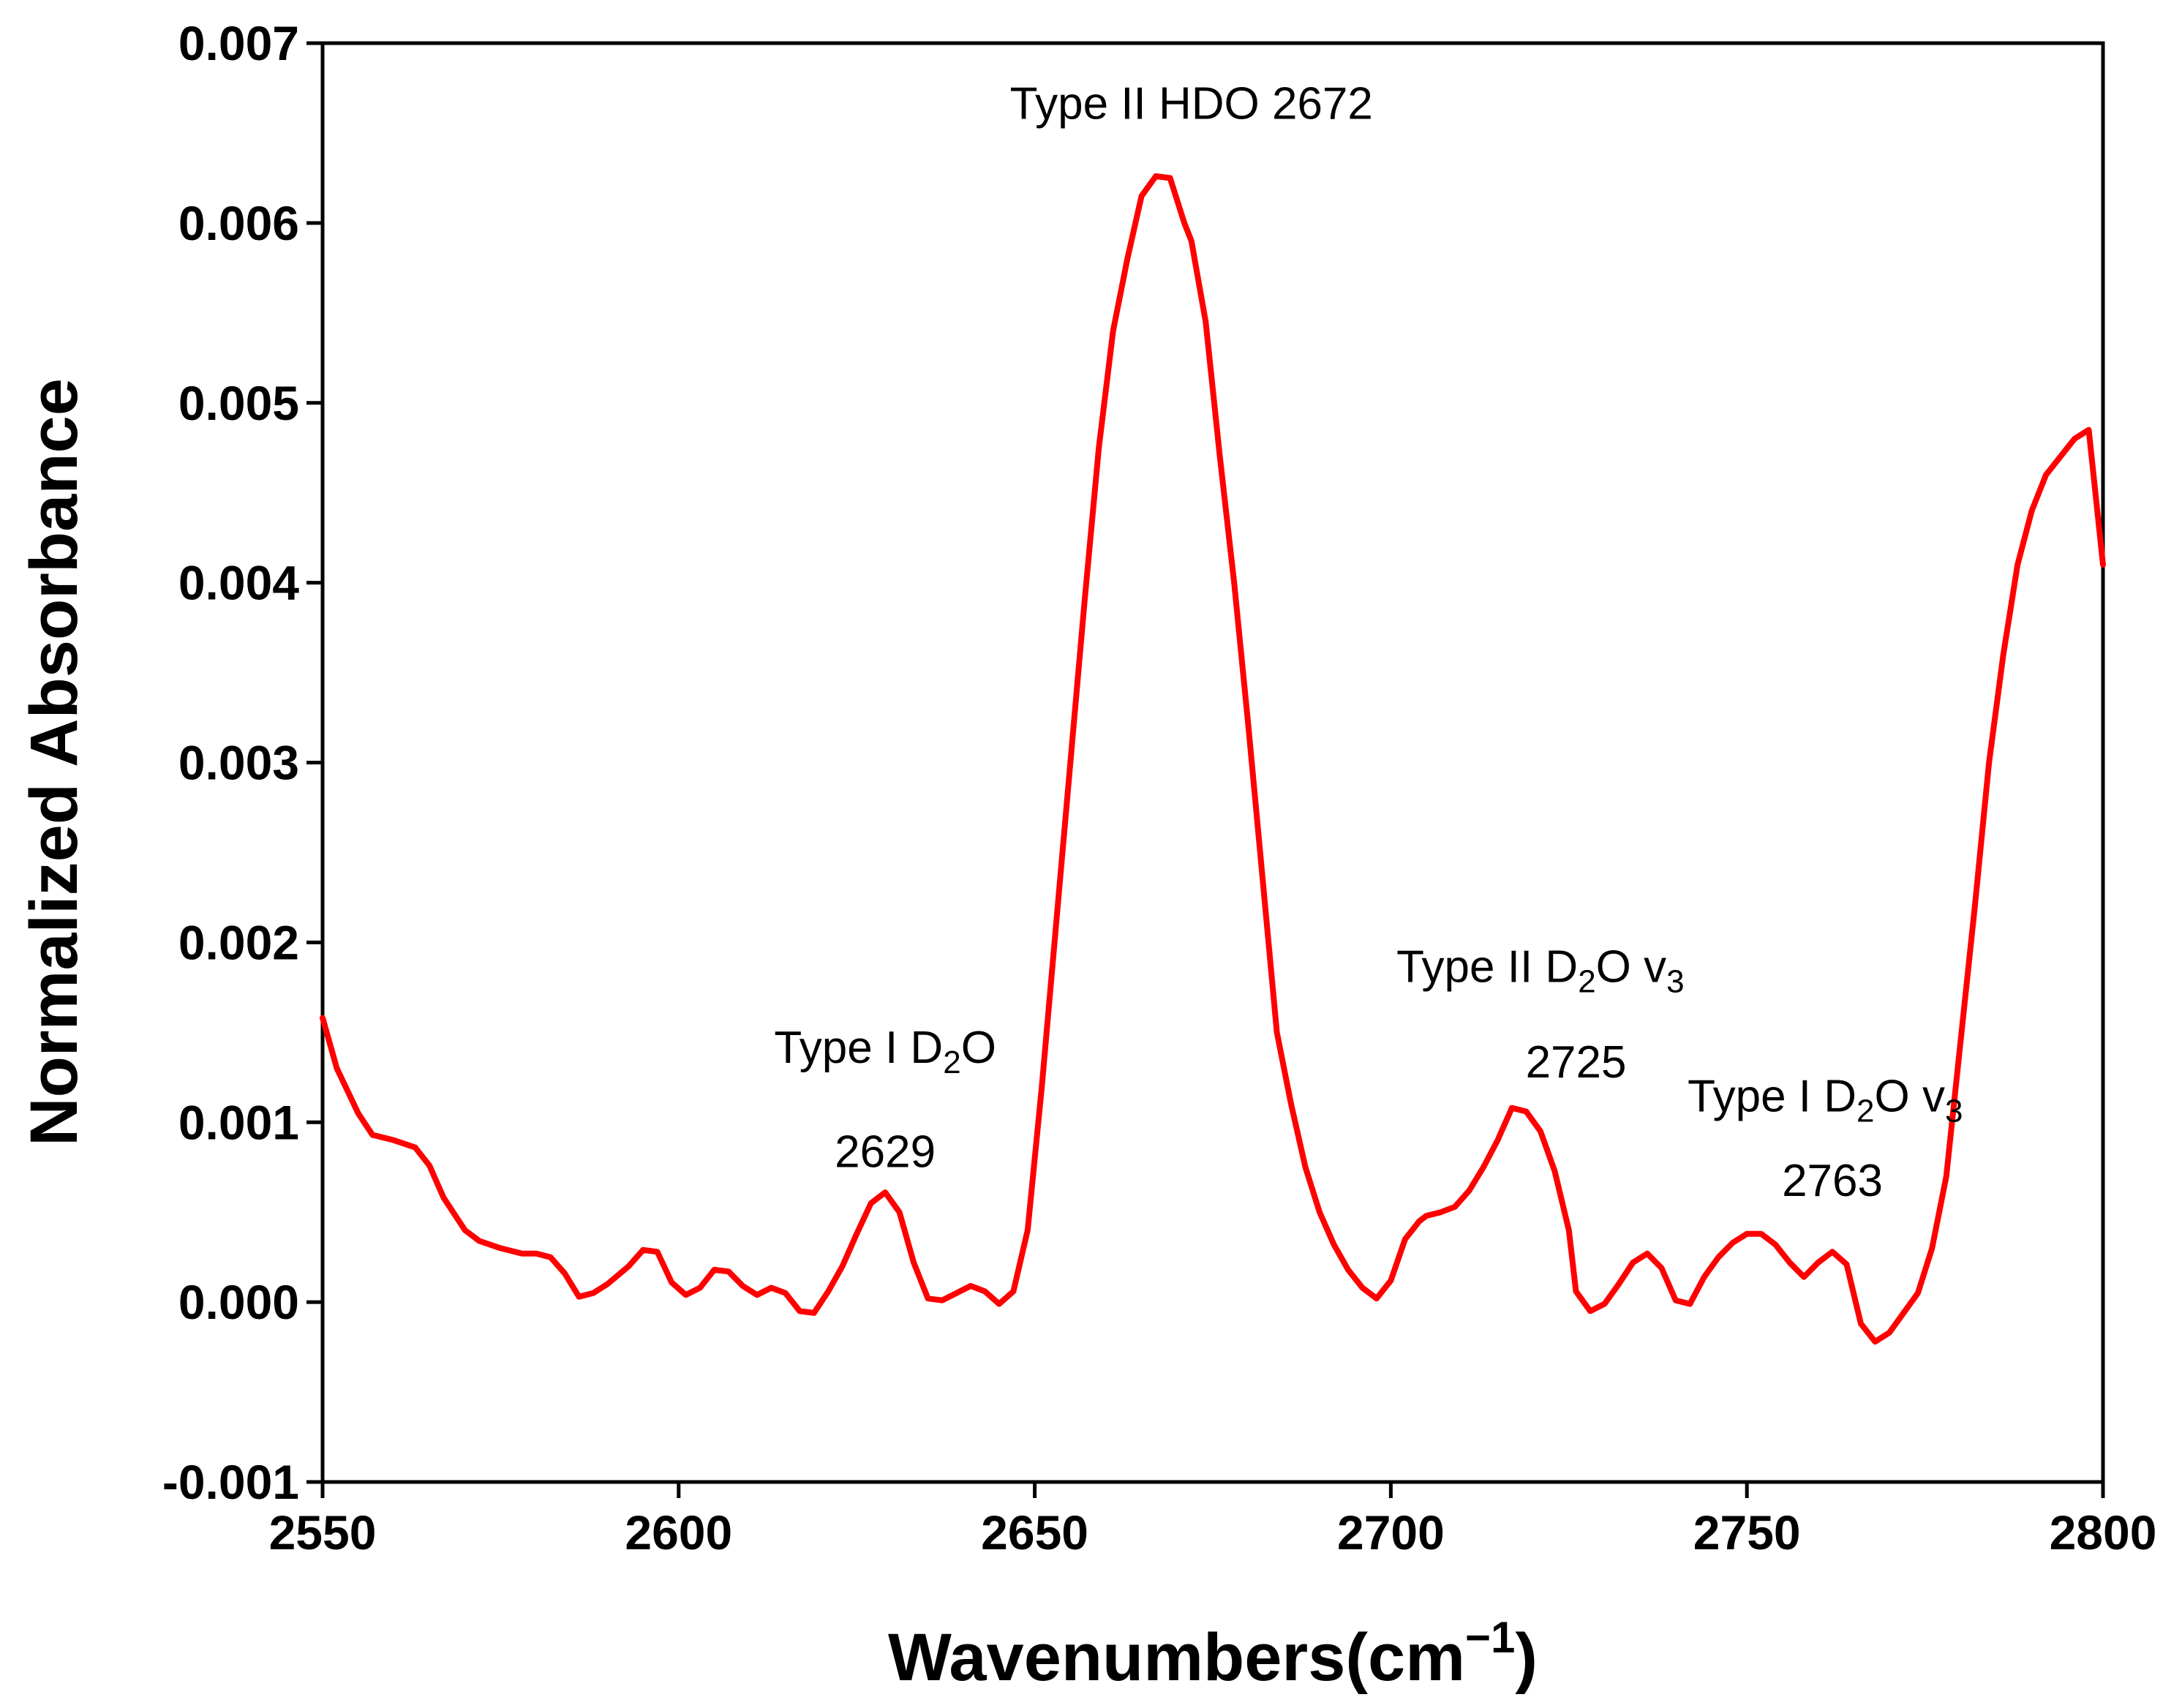 This screenshot has width=2182, height=1708. What do you see at coordinates (1747, 1532) in the screenshot?
I see `x-tick-label: 2750` at bounding box center [1747, 1532].